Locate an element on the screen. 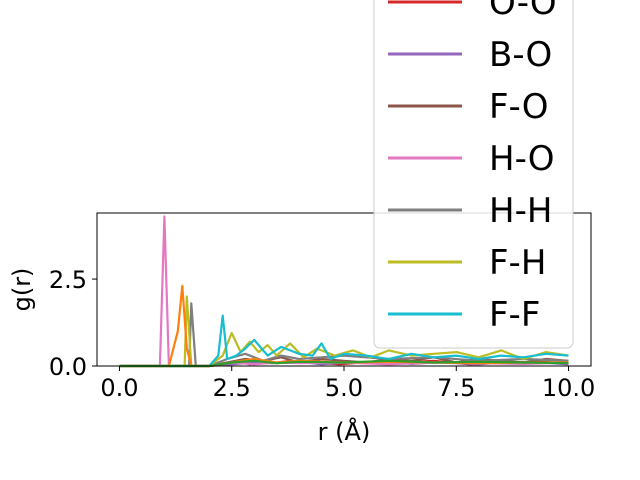 The width and height of the screenshot is (640, 480). legend-label-h-o: H-O is located at coordinates (522, 159).